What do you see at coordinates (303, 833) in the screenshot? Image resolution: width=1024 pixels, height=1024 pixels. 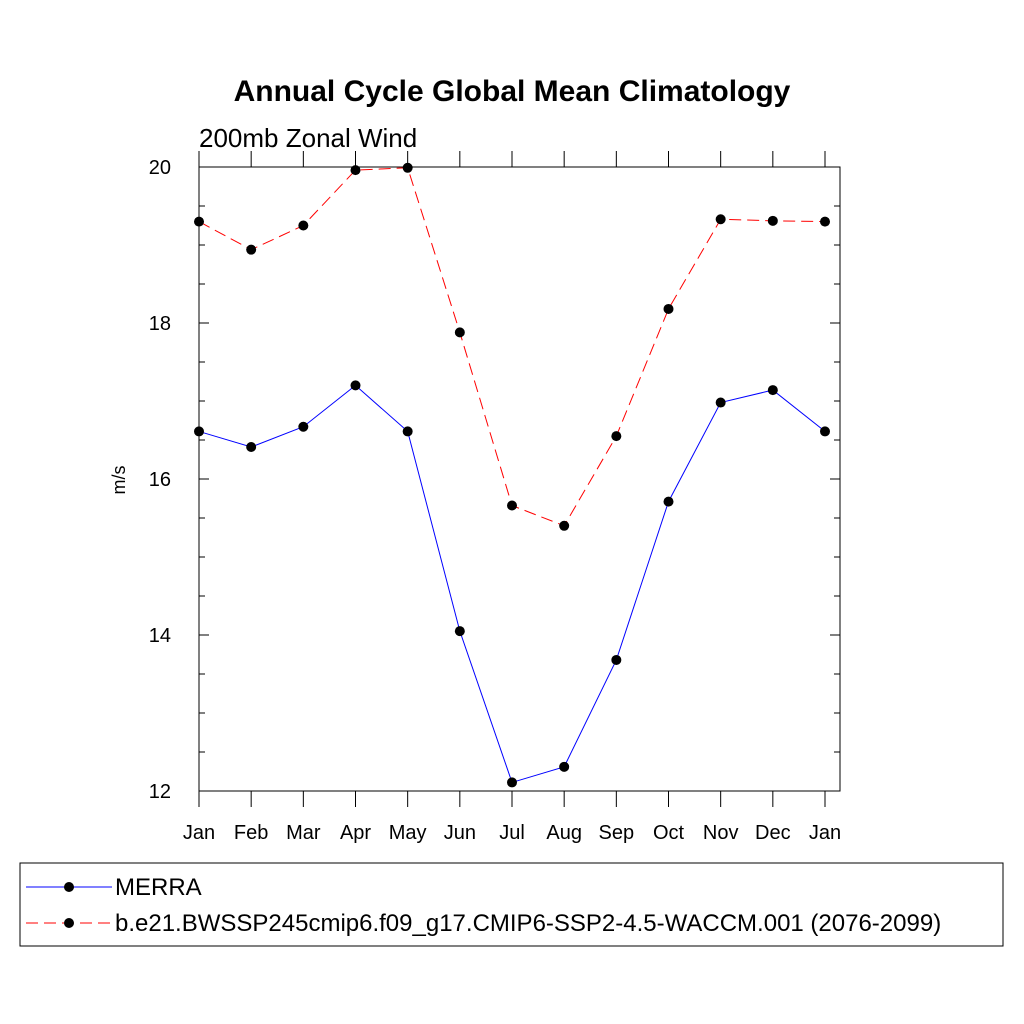 I see `x-tick-label: Mar` at bounding box center [303, 833].